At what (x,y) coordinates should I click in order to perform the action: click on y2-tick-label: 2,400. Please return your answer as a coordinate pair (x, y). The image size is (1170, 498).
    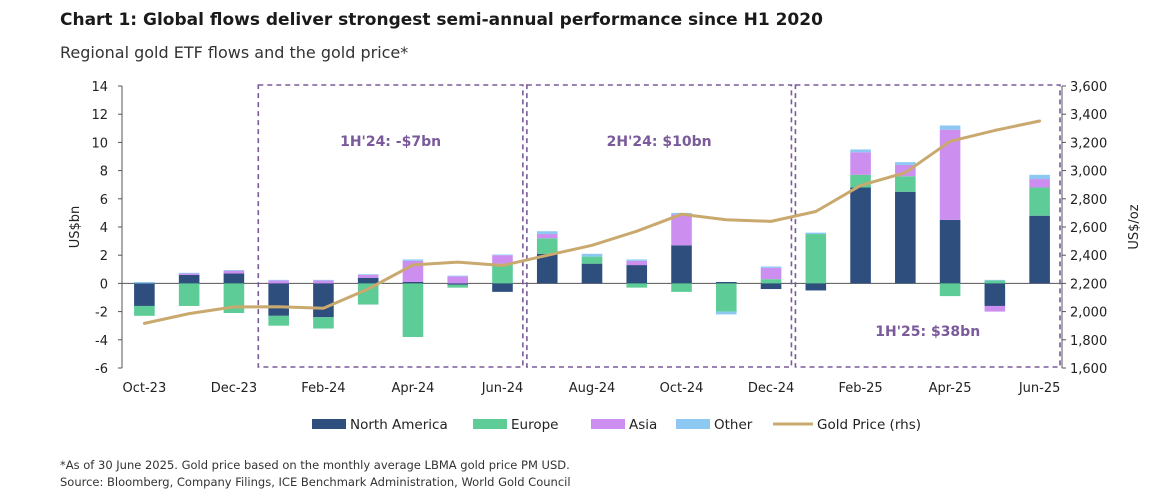
    Looking at the image, I should click on (1088, 256).